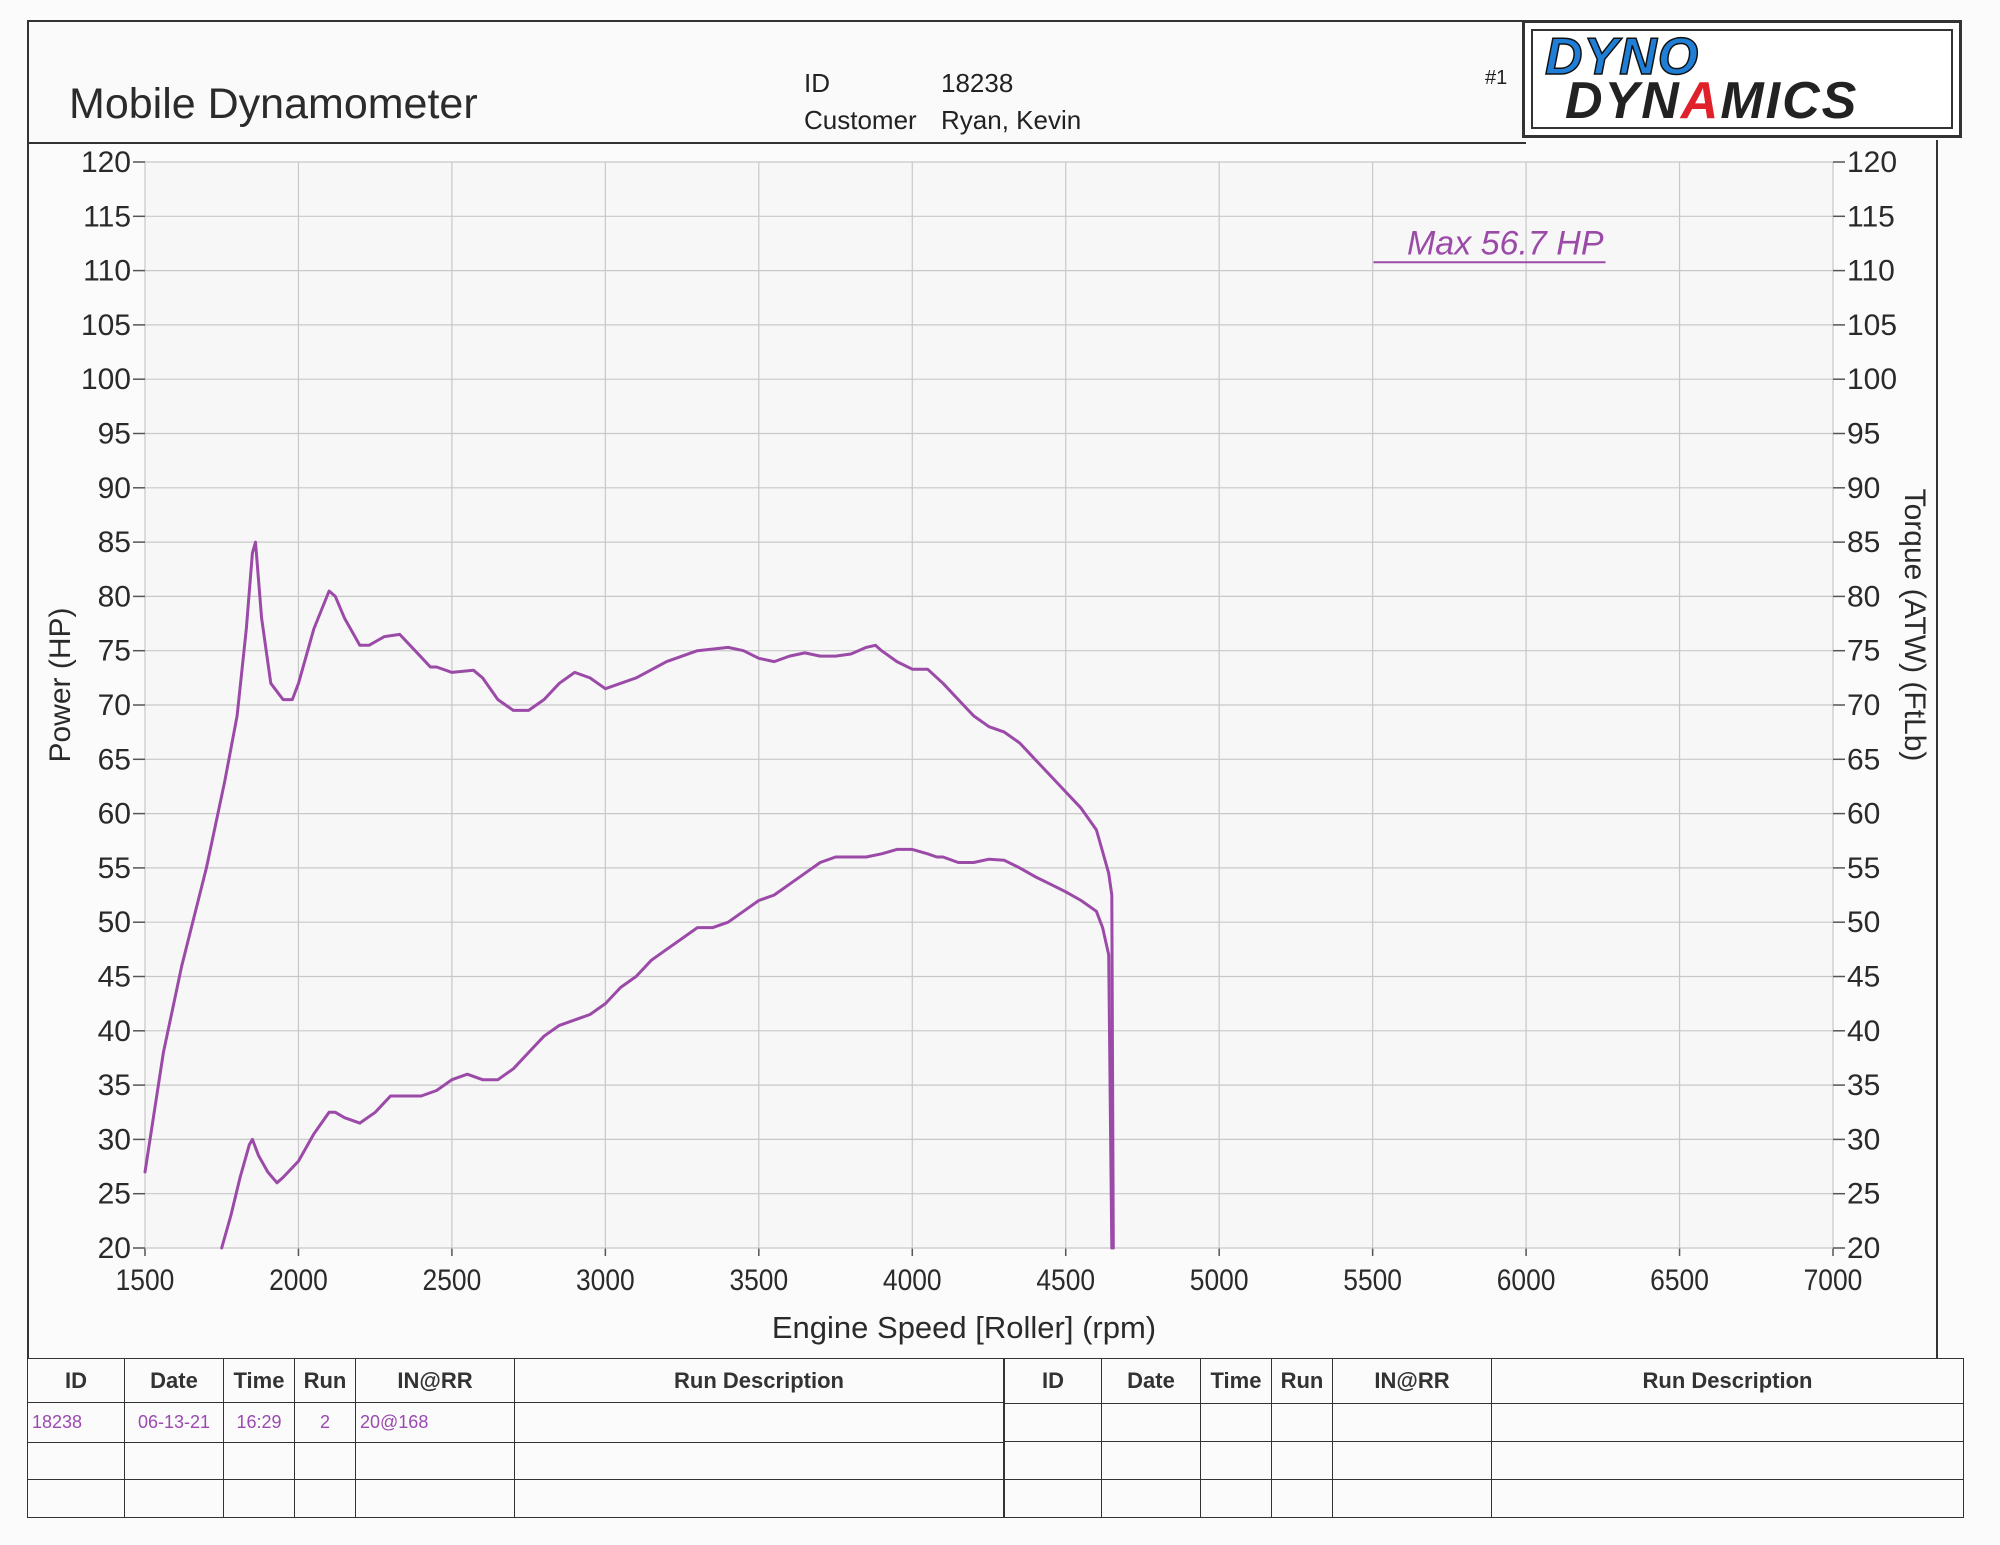  I want to click on y-tick-label-left: 35, so click(114, 1085).